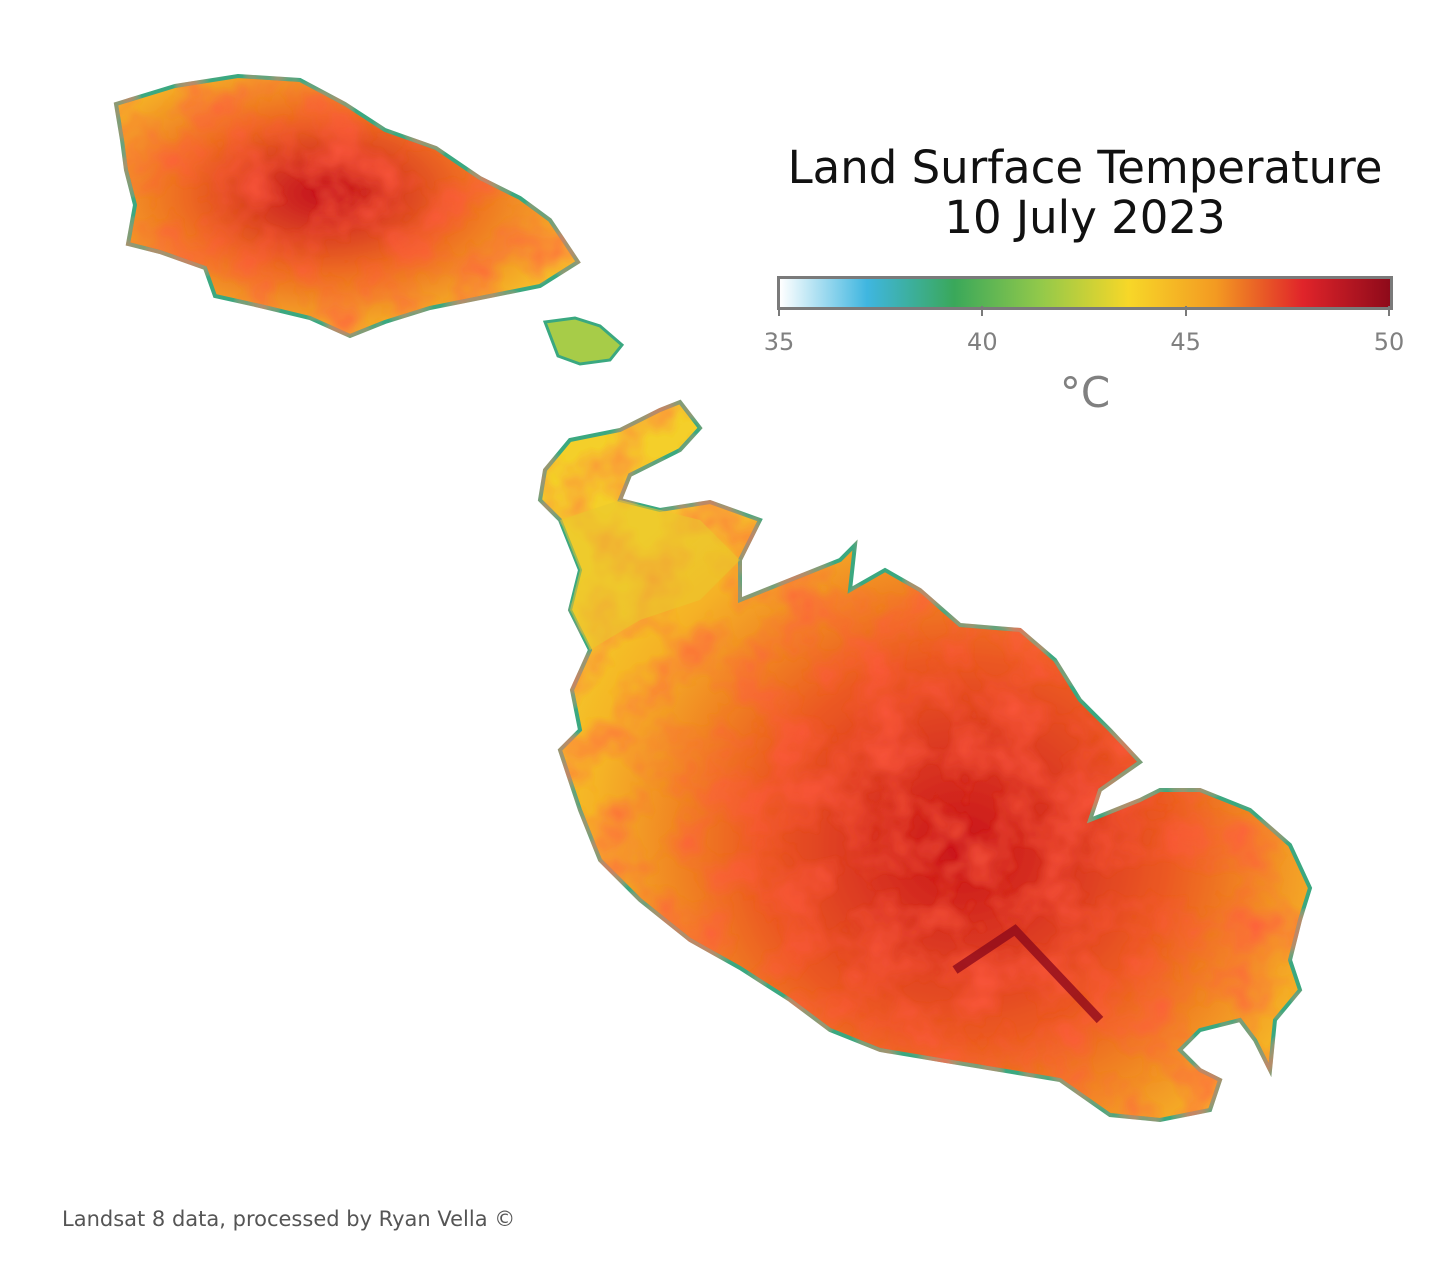 This screenshot has width=1440, height=1264. What do you see at coordinates (347, 206) in the screenshot?
I see `gozo-island` at bounding box center [347, 206].